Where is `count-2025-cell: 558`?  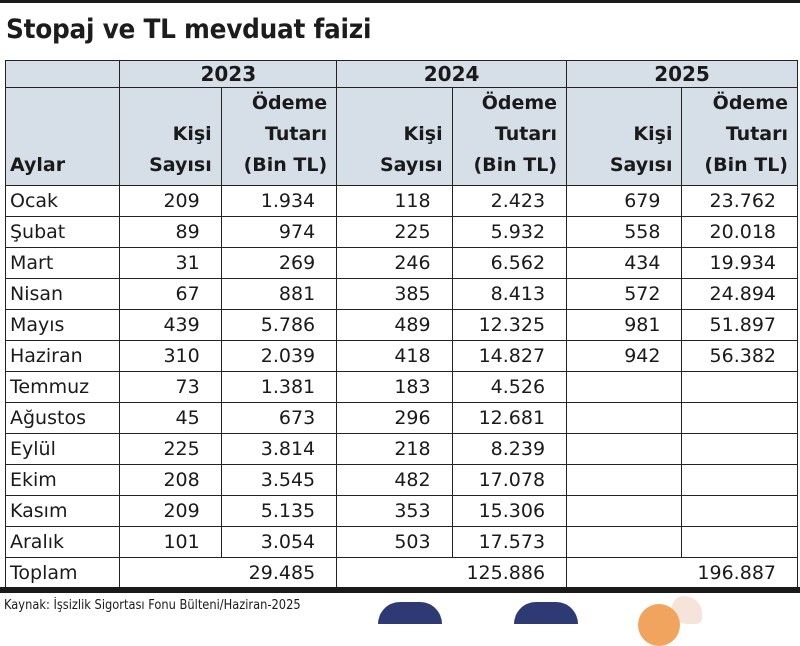 count-2025-cell: 558 is located at coordinates (624, 232).